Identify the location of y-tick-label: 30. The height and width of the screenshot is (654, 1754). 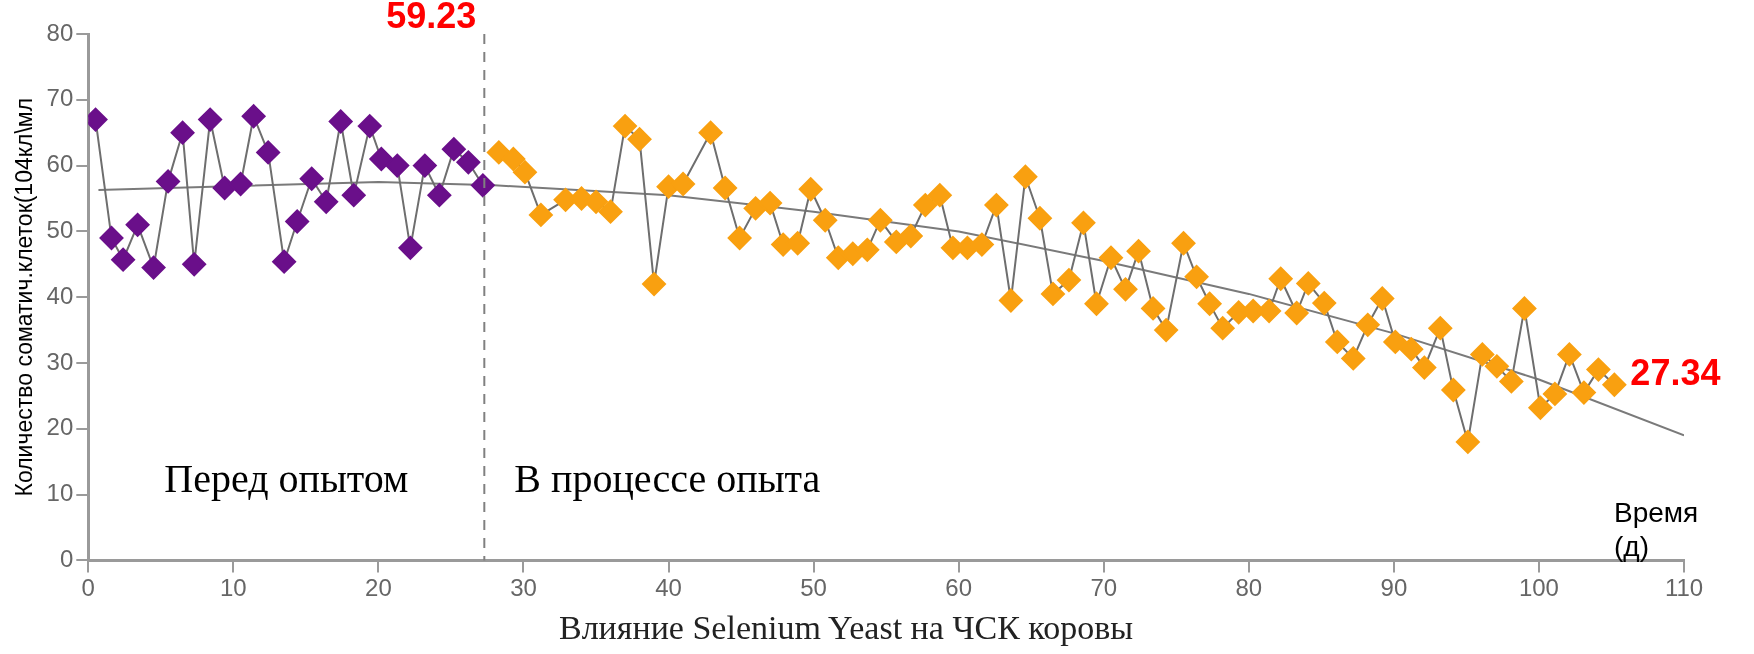
(60, 361).